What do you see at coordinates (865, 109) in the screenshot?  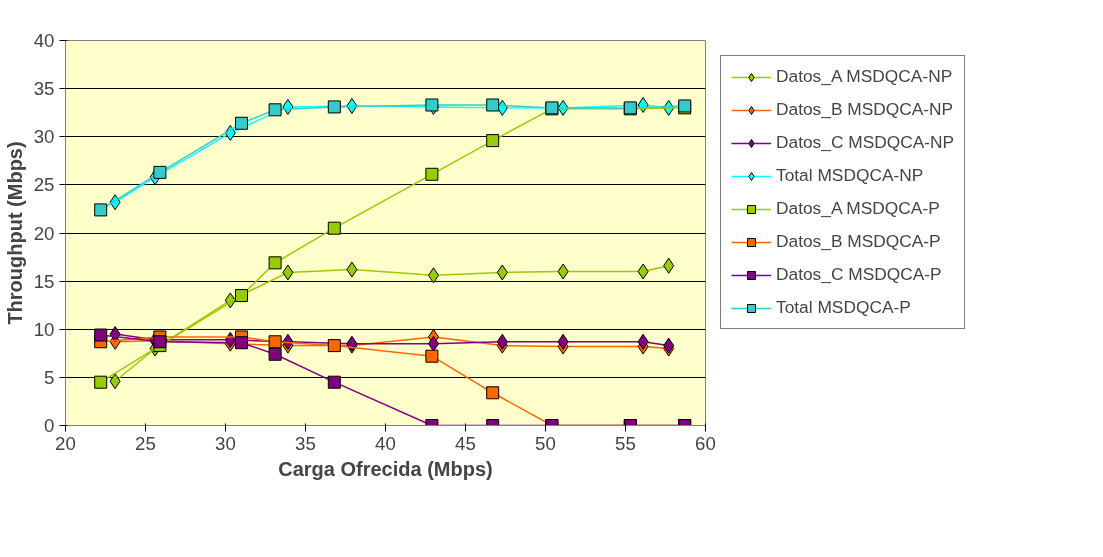 I see `legend-label: Datos_B MSDQCA-NP` at bounding box center [865, 109].